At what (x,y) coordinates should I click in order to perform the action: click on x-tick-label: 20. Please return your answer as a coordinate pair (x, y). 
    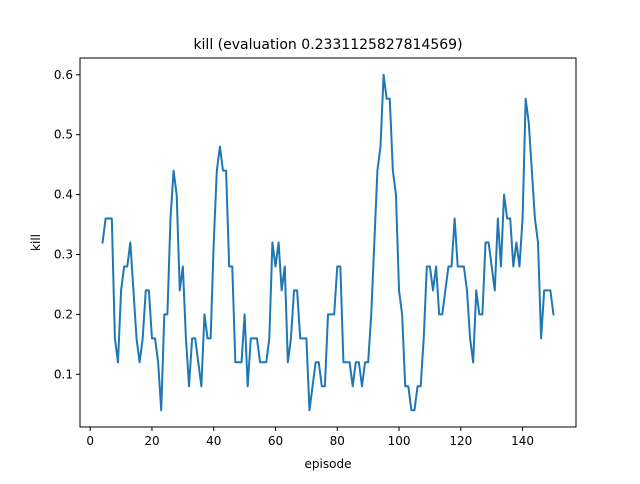
    Looking at the image, I should click on (151, 441).